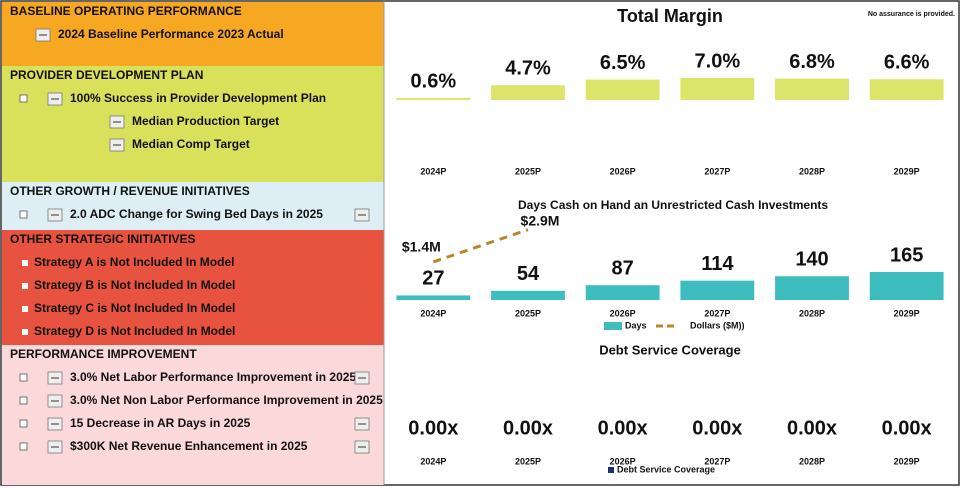 The width and height of the screenshot is (962, 488). Describe the element at coordinates (134, 262) in the screenshot. I see `initiative: Strategy A is Not Included In Model` at that location.